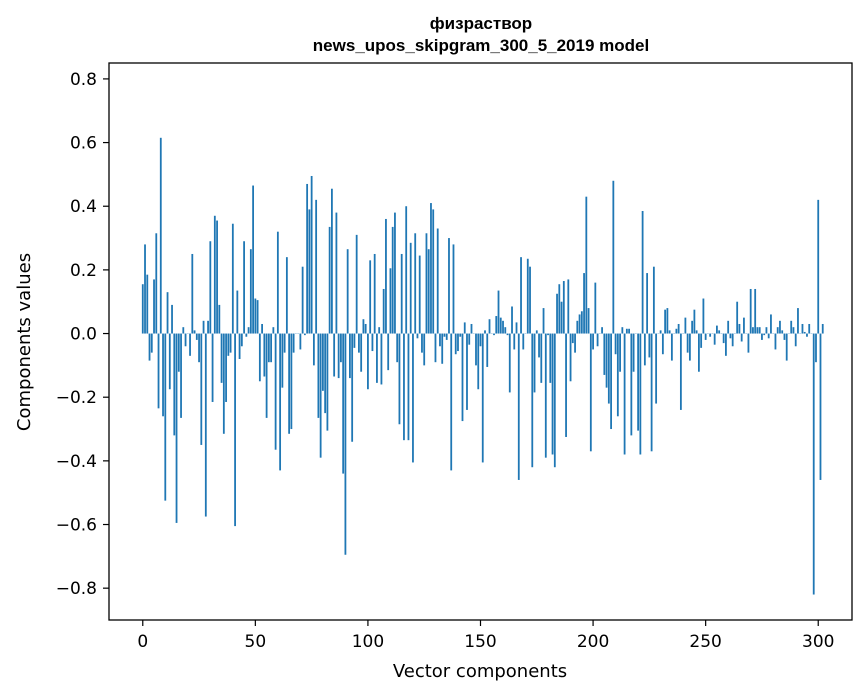 The width and height of the screenshot is (867, 696). Describe the element at coordinates (142, 642) in the screenshot. I see `x-tick-label: 0` at that location.